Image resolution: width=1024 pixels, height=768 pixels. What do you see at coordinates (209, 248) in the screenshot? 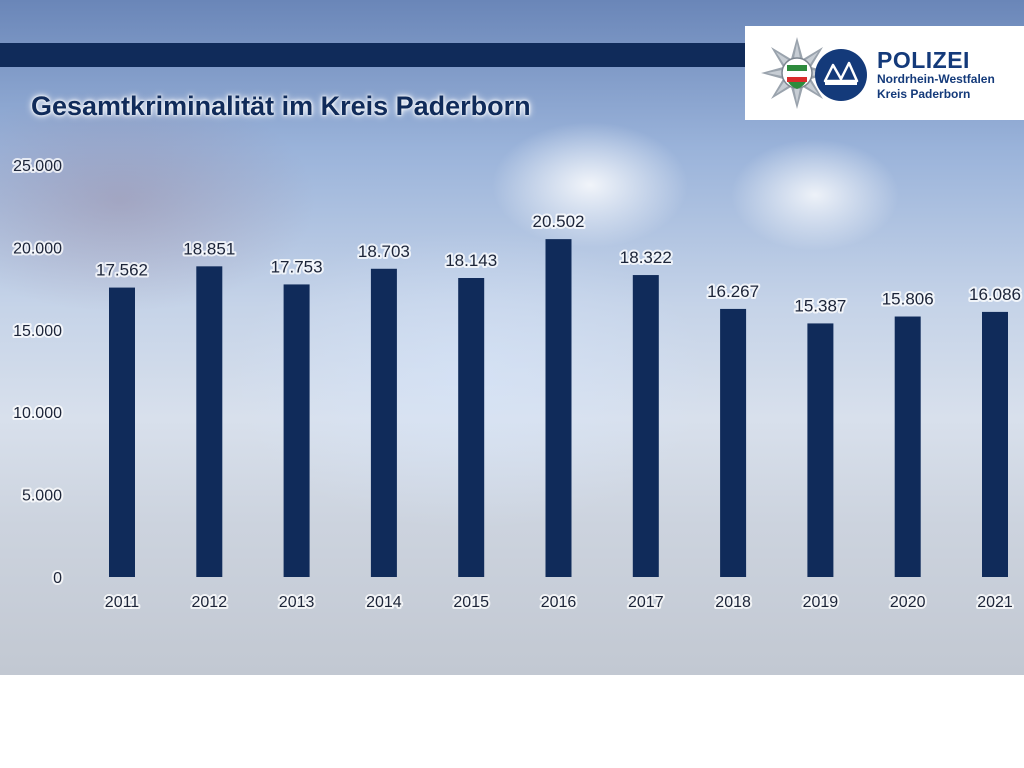
I see `value-label-2012: 18.851` at bounding box center [209, 248].